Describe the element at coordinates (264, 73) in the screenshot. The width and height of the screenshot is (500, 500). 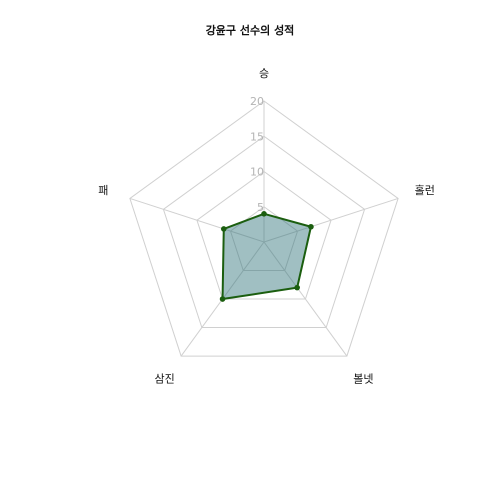
I see `category-label: 승` at that location.